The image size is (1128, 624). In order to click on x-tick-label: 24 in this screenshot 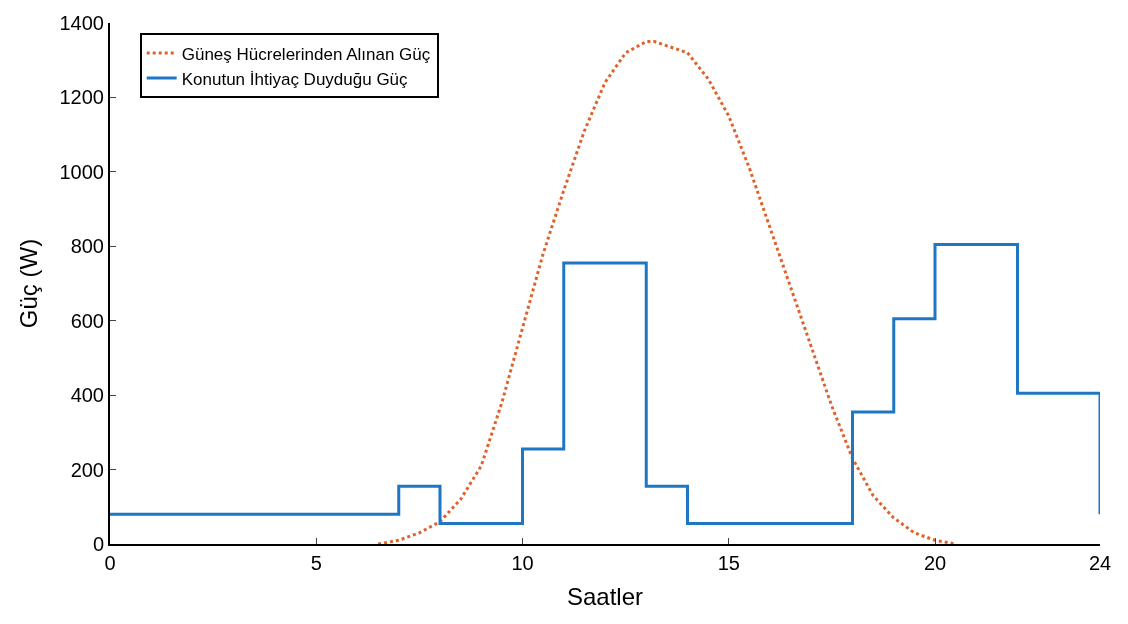, I will do `click(1100, 563)`.